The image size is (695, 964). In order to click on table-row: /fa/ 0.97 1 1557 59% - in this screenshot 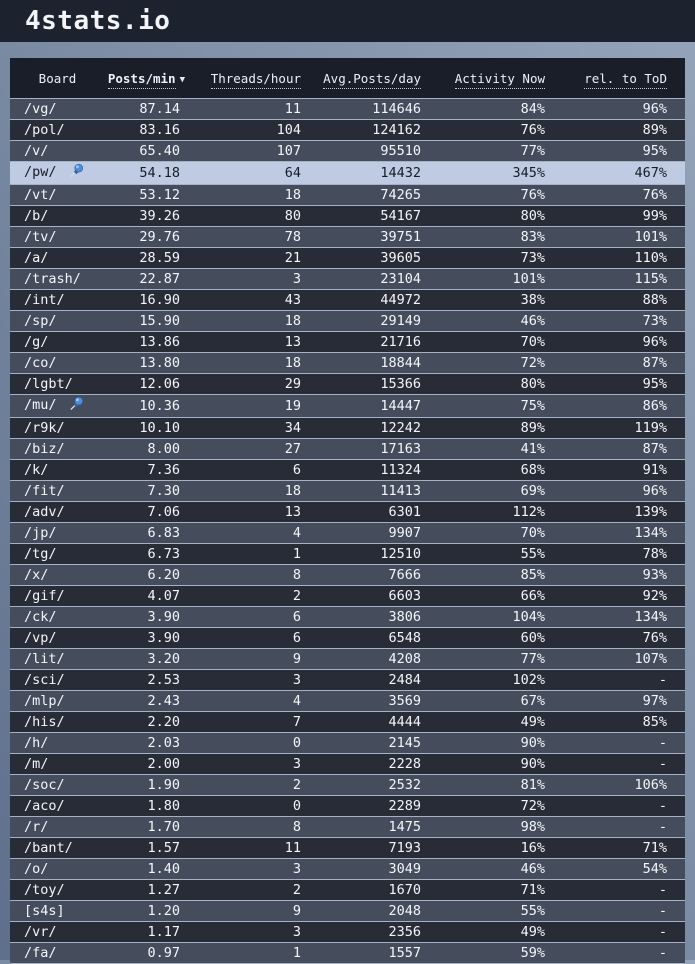, I will do `click(347, 953)`.